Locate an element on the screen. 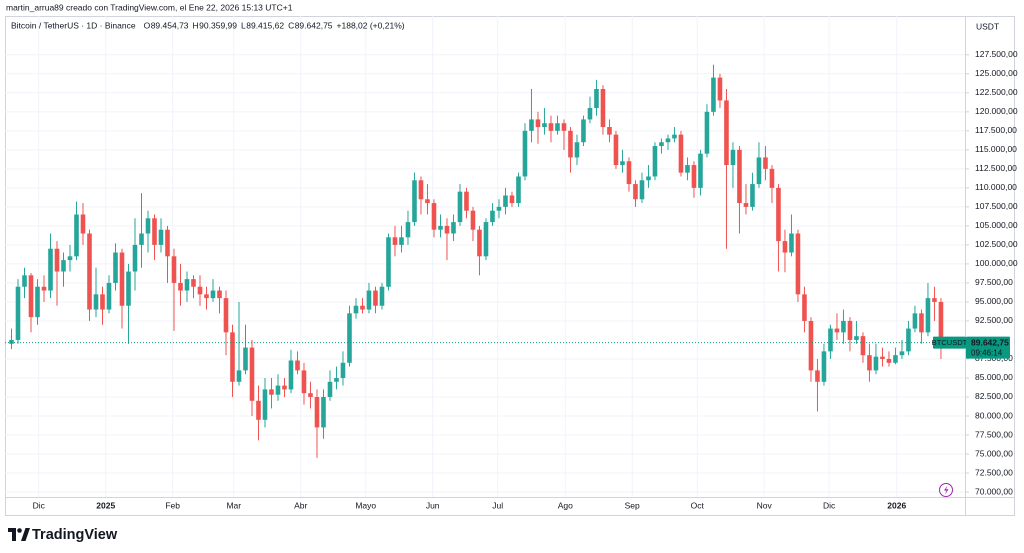 Image resolution: width=1024 pixels, height=553 pixels. brand-name: TradingView is located at coordinates (75, 535).